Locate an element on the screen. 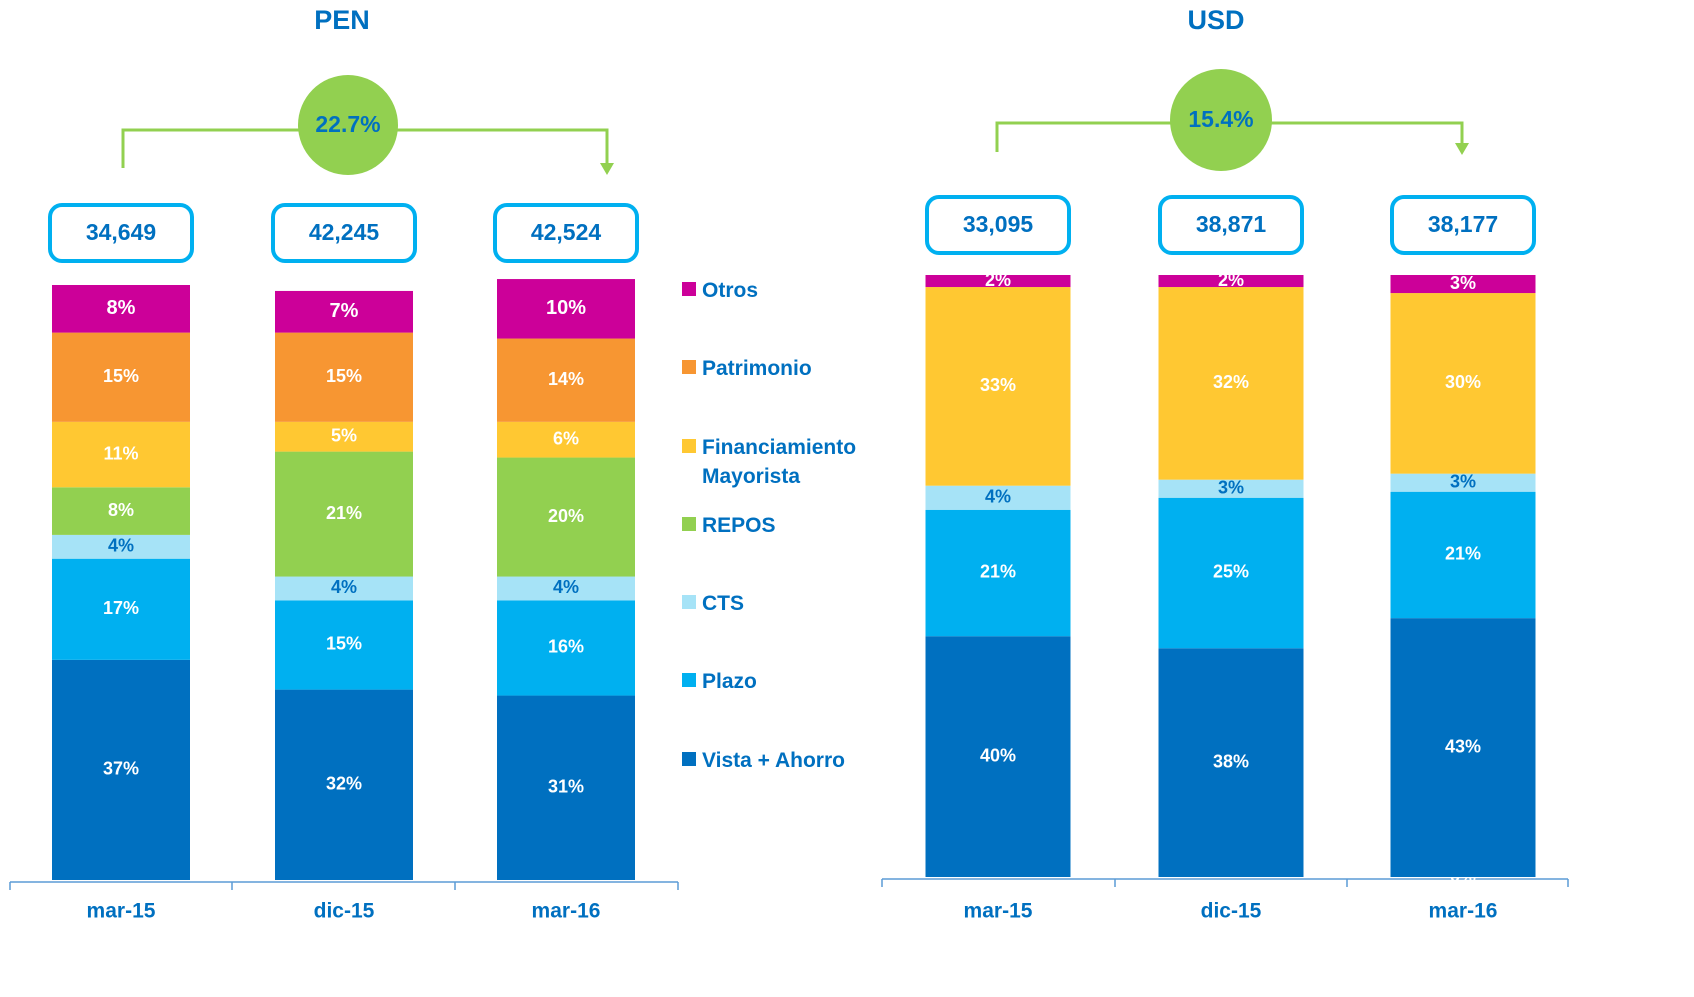  value-label: 10% is located at coordinates (566, 308).